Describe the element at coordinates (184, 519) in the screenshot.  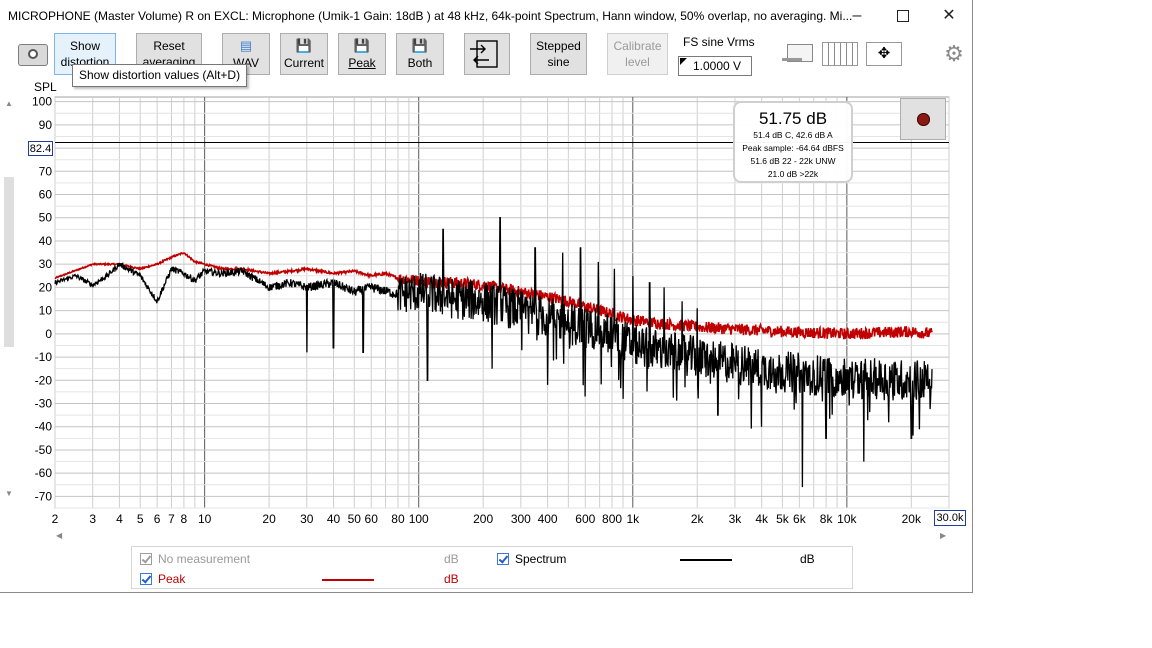
I see `x-tick-label: 8` at that location.